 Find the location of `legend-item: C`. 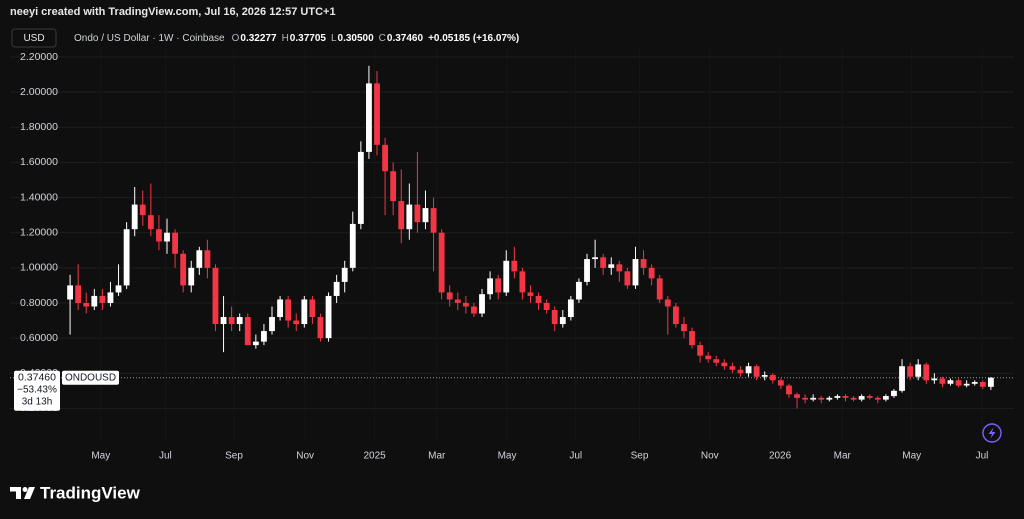

legend-item: C is located at coordinates (382, 38).